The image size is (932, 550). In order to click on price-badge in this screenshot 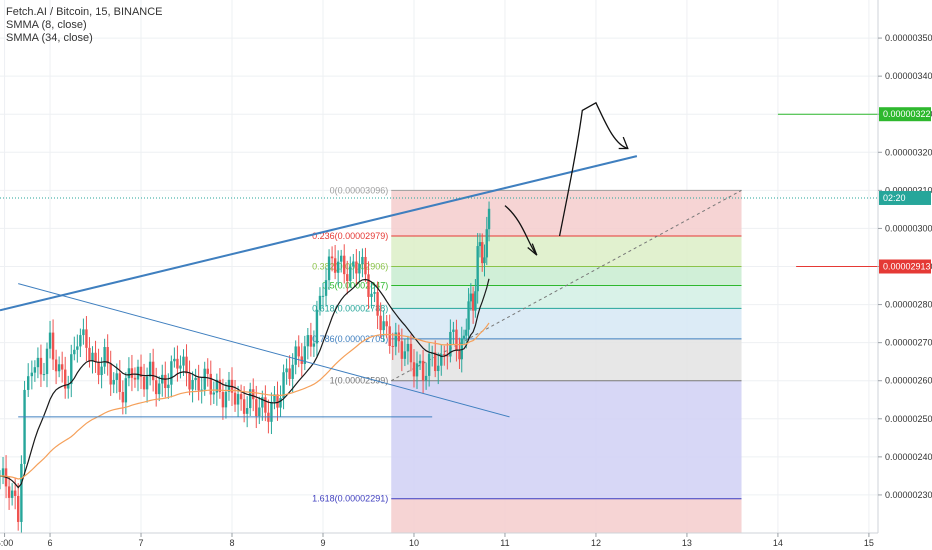, I will do `click(905, 197)`.